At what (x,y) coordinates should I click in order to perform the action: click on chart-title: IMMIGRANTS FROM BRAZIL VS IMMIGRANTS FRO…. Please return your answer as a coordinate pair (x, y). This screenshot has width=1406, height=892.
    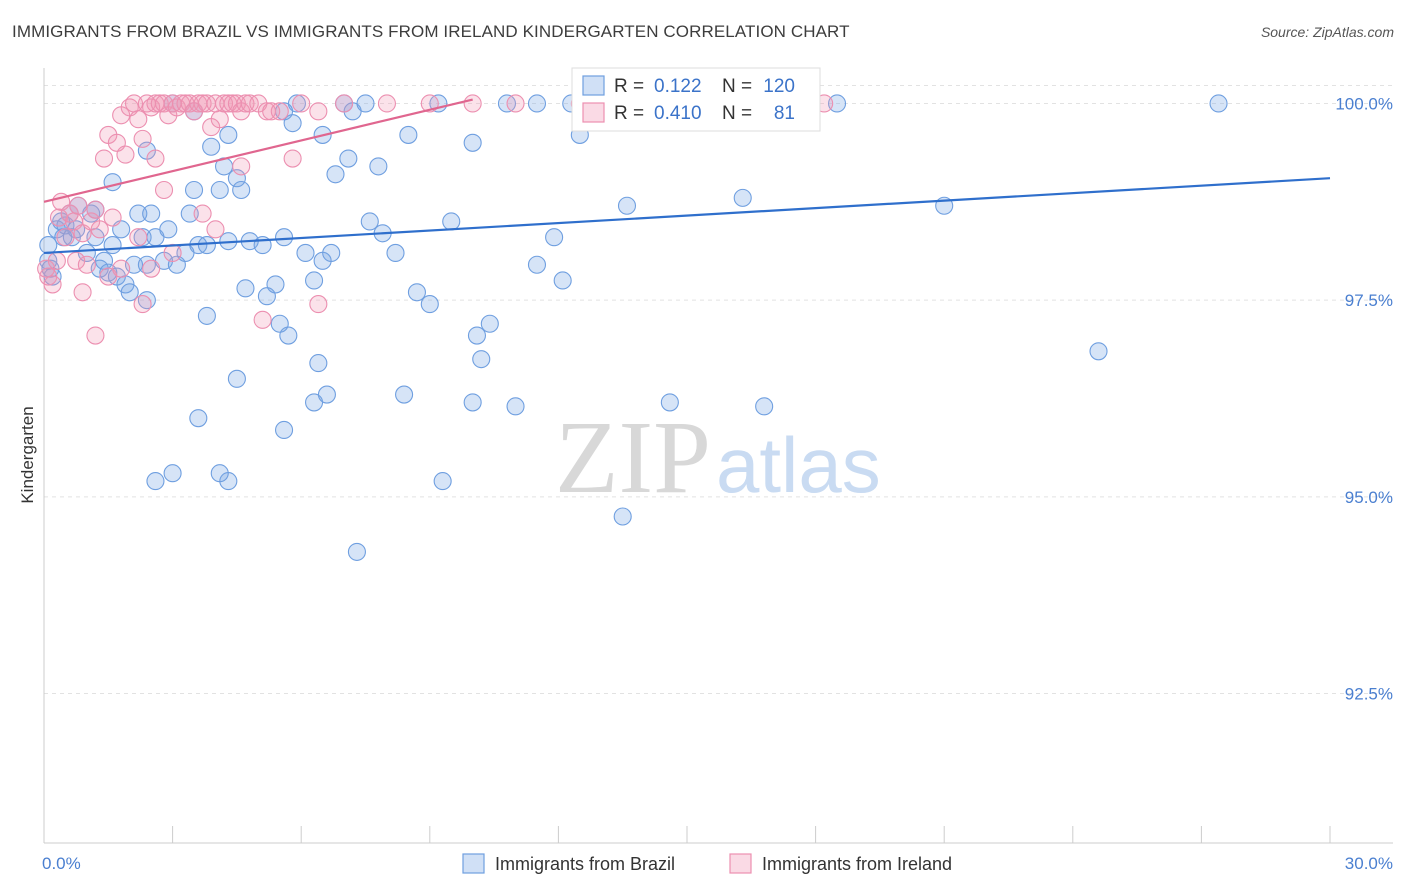
    Looking at the image, I should click on (431, 31).